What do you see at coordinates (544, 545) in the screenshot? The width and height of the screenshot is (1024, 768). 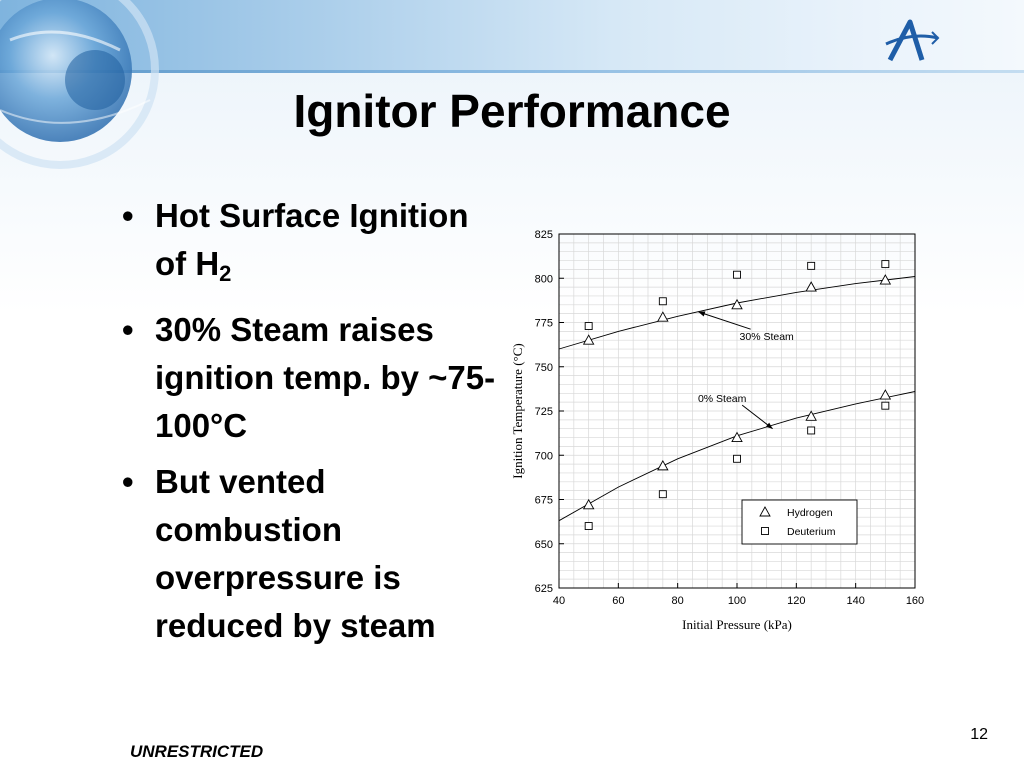 I see `y-tick-label: 650` at bounding box center [544, 545].